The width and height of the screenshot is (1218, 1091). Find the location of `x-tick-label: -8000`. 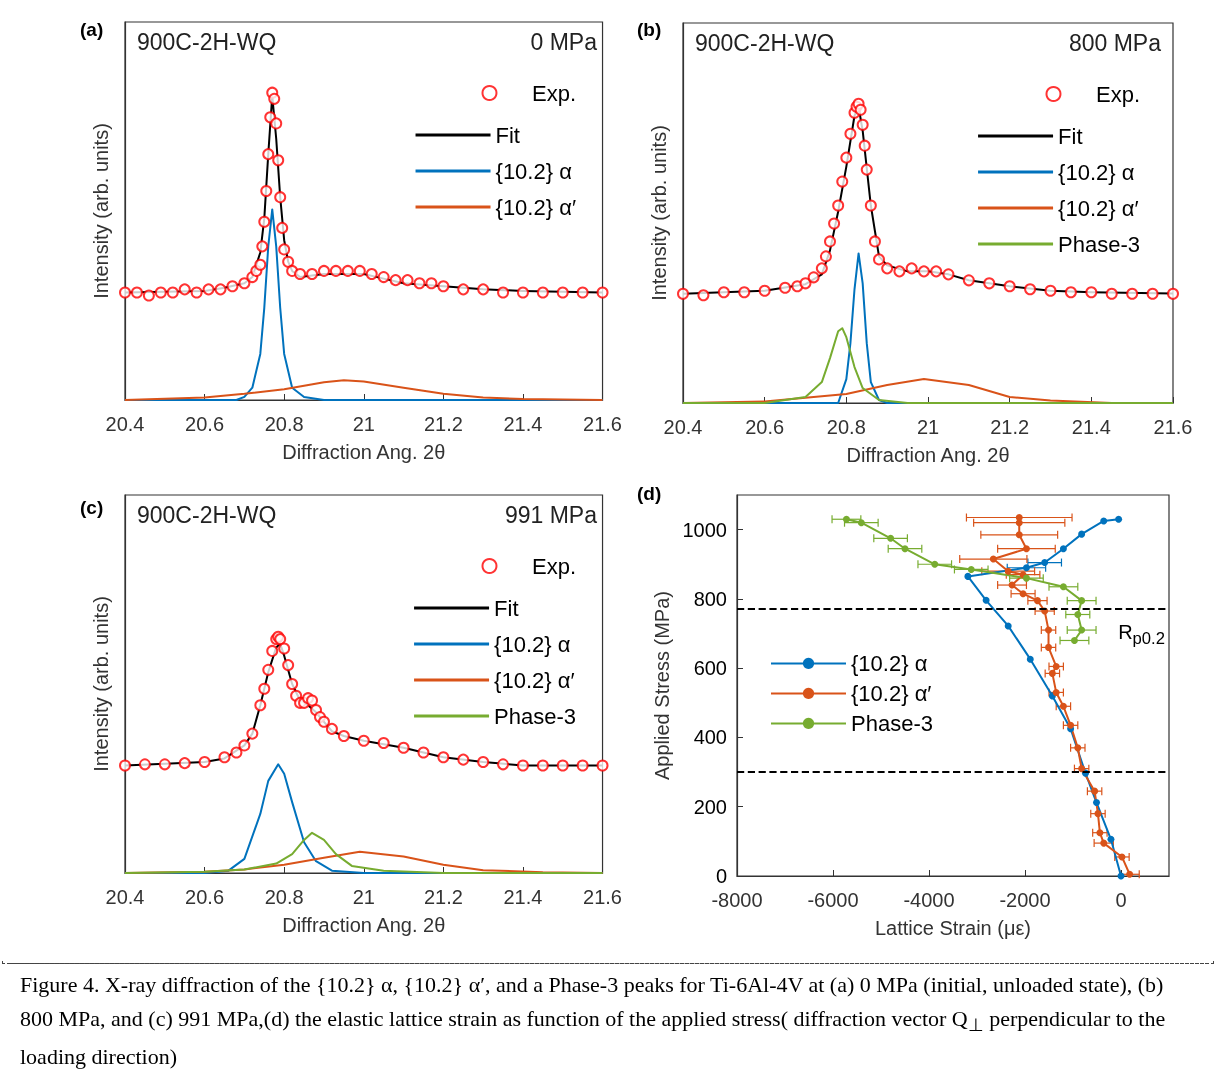

x-tick-label: -8000 is located at coordinates (737, 900).